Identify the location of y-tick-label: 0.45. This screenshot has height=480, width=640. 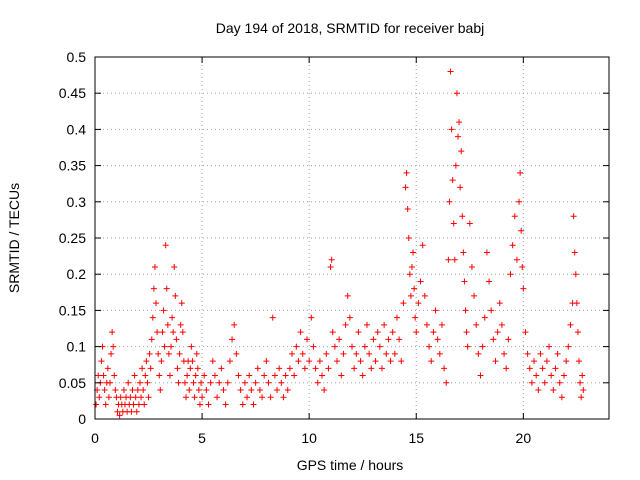
(72, 93).